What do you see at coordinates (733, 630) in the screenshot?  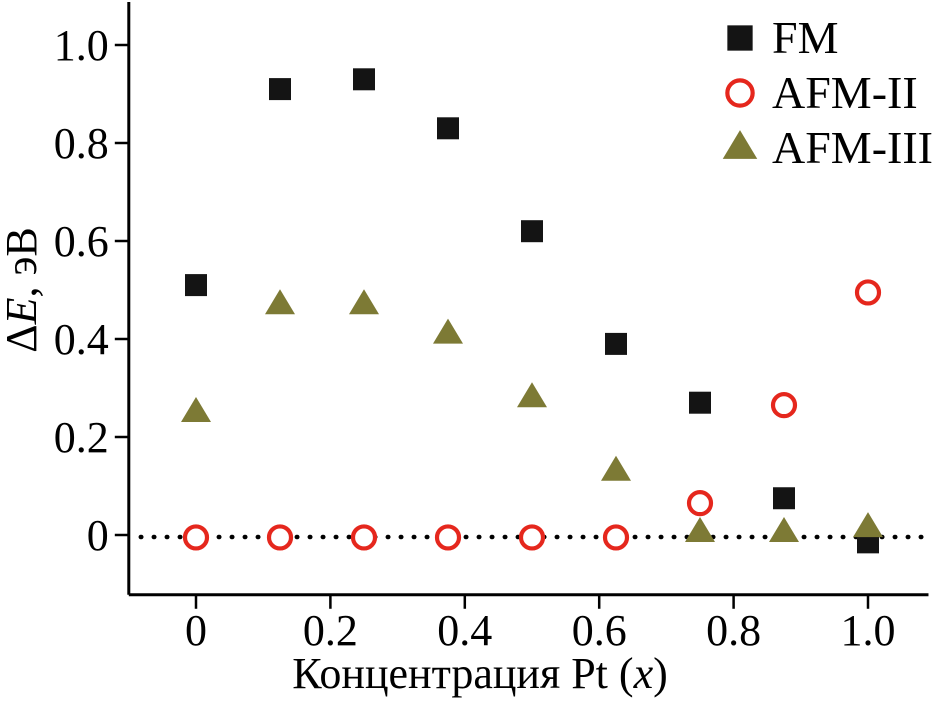 I see `x-tick-label: 0.8` at bounding box center [733, 630].